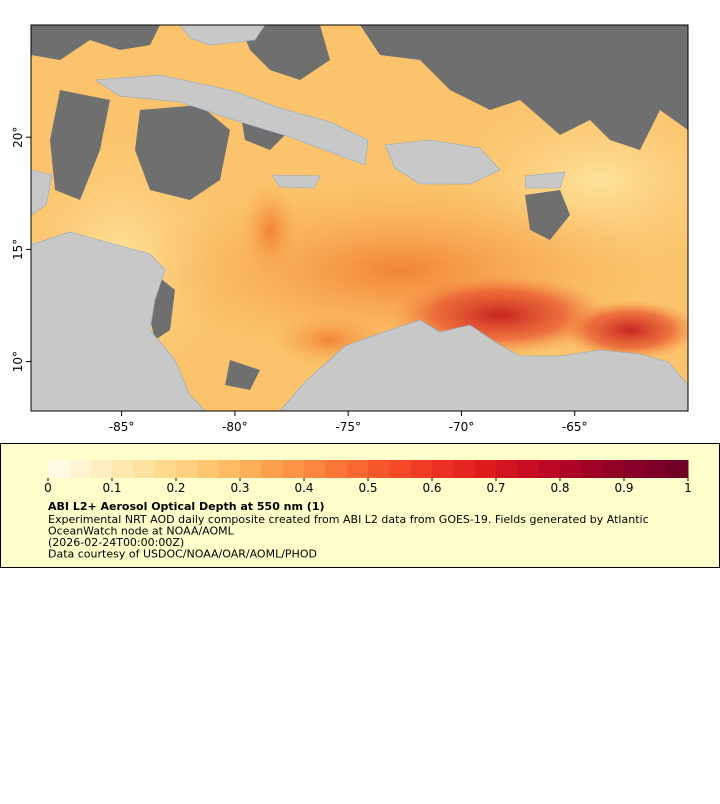 This screenshot has width=720, height=804. I want to click on colorbar-tick-label: 0.8, so click(559, 488).